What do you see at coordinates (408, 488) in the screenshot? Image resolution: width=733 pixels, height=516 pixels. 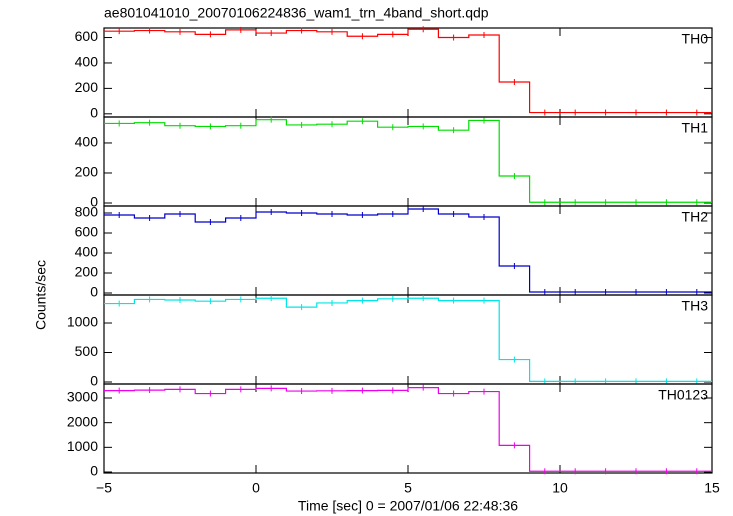 I see `x-tick-label: 5` at bounding box center [408, 488].